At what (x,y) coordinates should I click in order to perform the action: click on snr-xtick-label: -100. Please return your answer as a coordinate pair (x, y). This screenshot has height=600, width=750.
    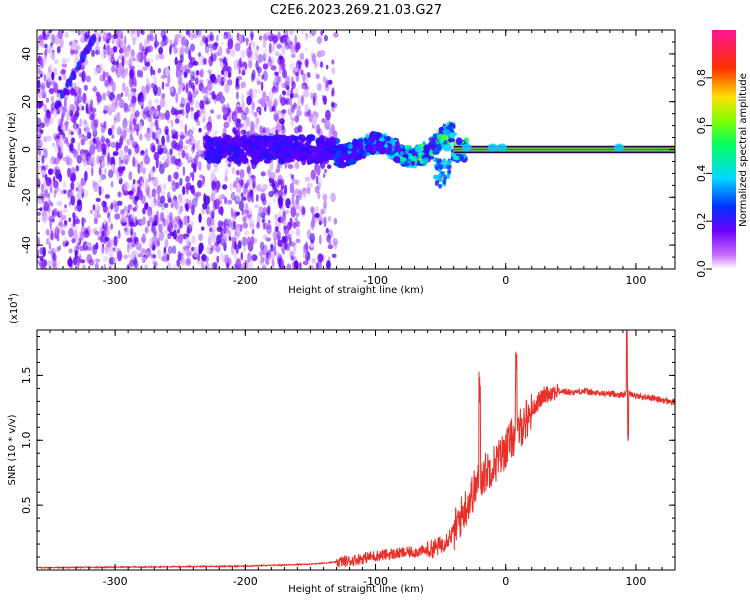
    Looking at the image, I should click on (375, 581).